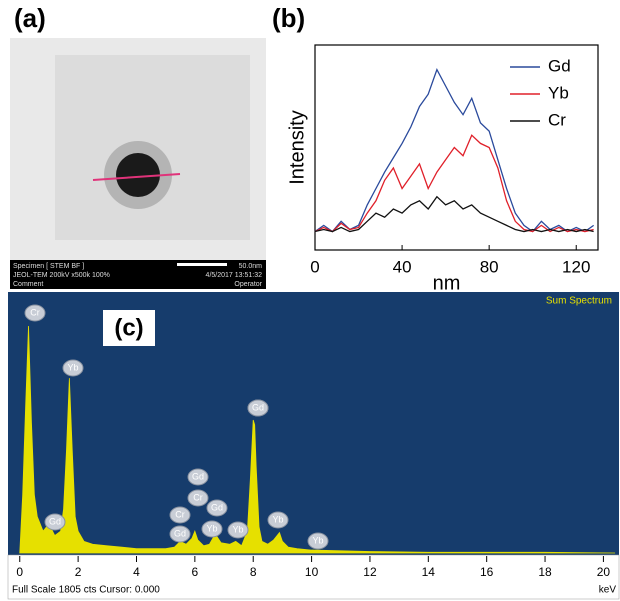  I want to click on legend-label: Gd, so click(559, 65).